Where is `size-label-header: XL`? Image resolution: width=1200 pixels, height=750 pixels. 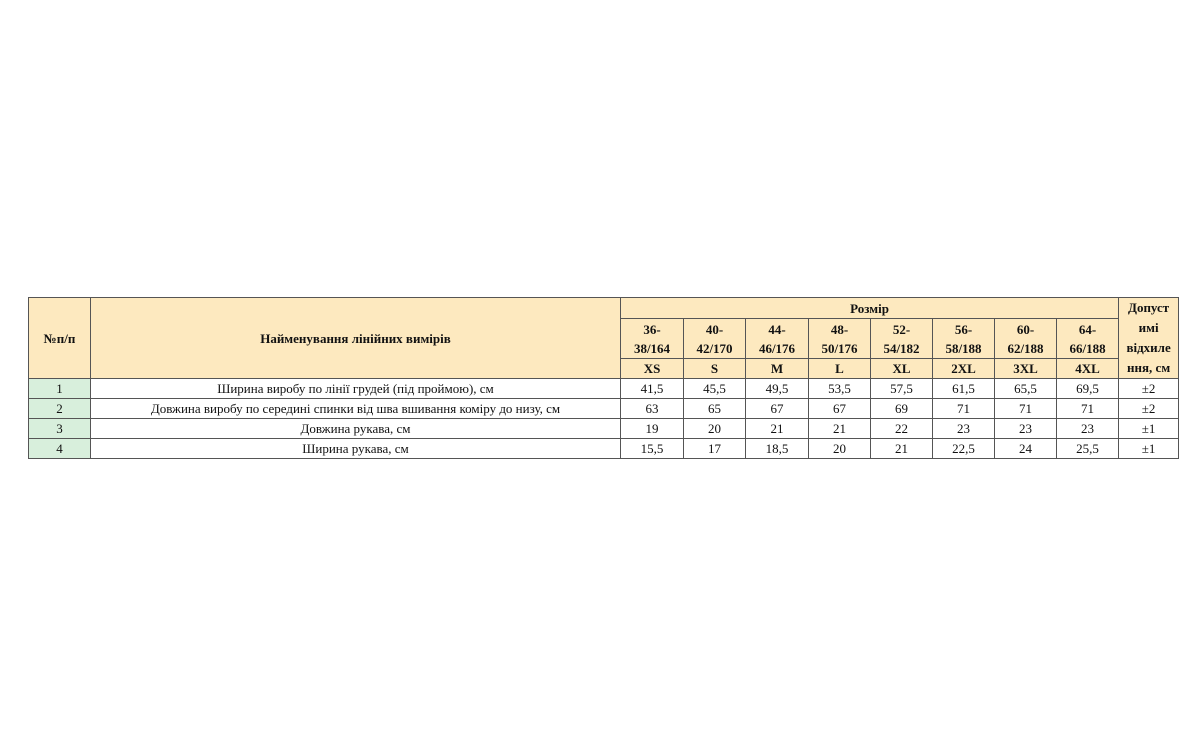 size-label-header: XL is located at coordinates (901, 368).